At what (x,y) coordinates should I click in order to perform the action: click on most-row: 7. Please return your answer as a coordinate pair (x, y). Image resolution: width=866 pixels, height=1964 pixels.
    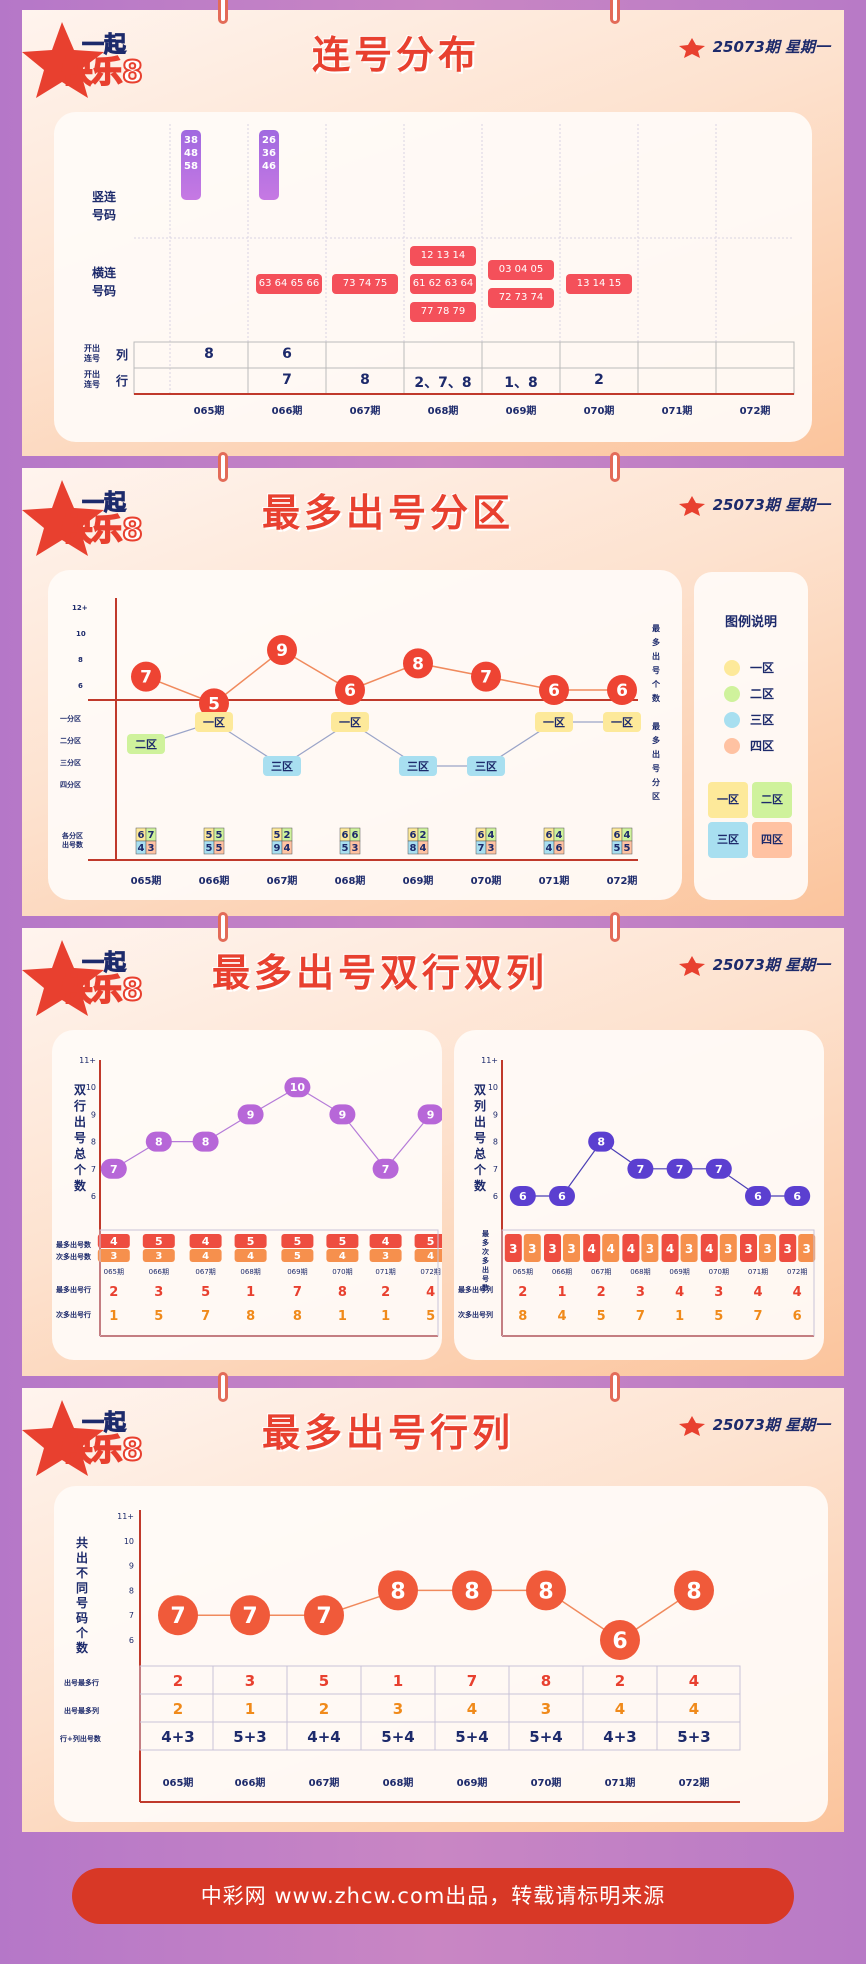
    Looking at the image, I should click on (297, 1292).